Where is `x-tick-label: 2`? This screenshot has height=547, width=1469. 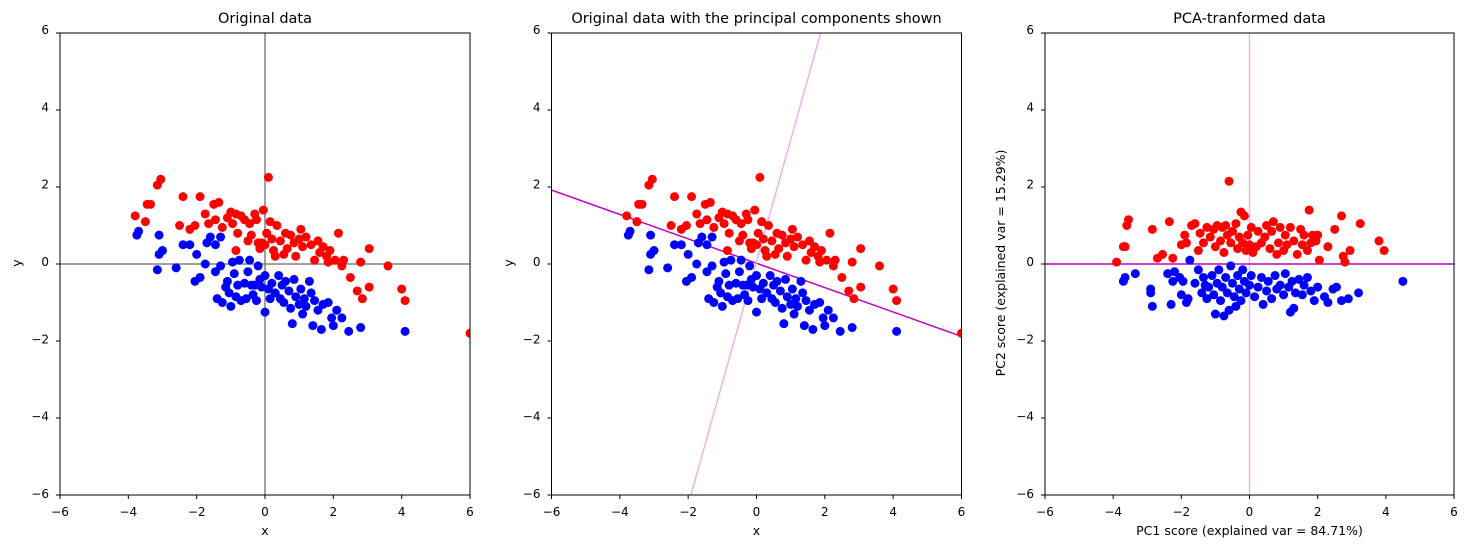
x-tick-label: 2 is located at coordinates (825, 512).